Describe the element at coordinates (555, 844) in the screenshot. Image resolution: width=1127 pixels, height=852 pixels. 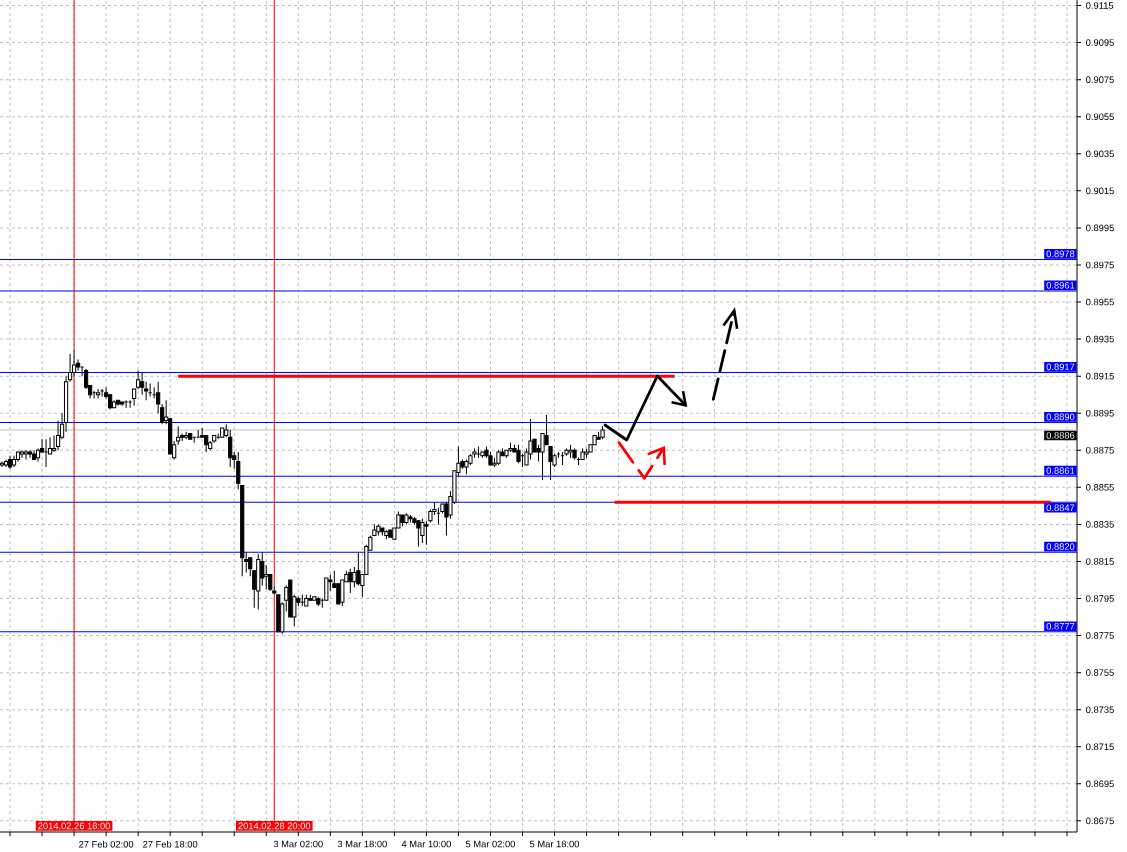
I see `x-tick-label: 5 Mar 18:00` at that location.